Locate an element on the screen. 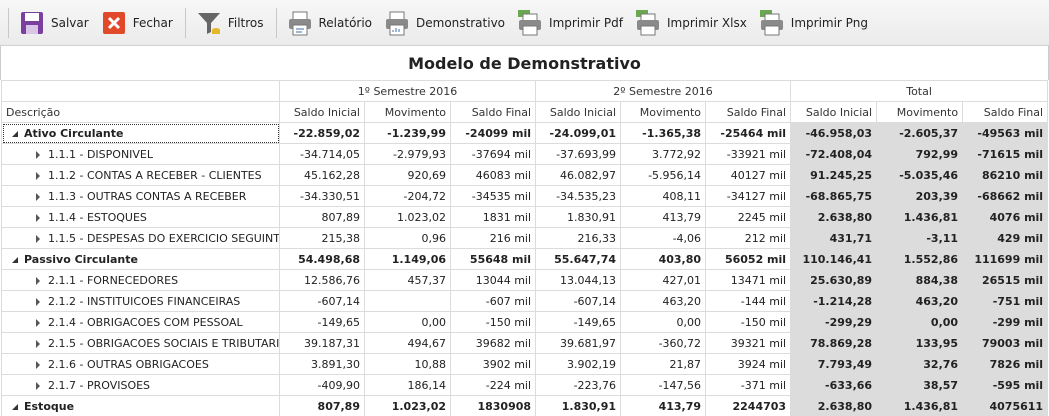 This screenshot has width=1049, height=416. value-cell: -147,56 is located at coordinates (663, 385).